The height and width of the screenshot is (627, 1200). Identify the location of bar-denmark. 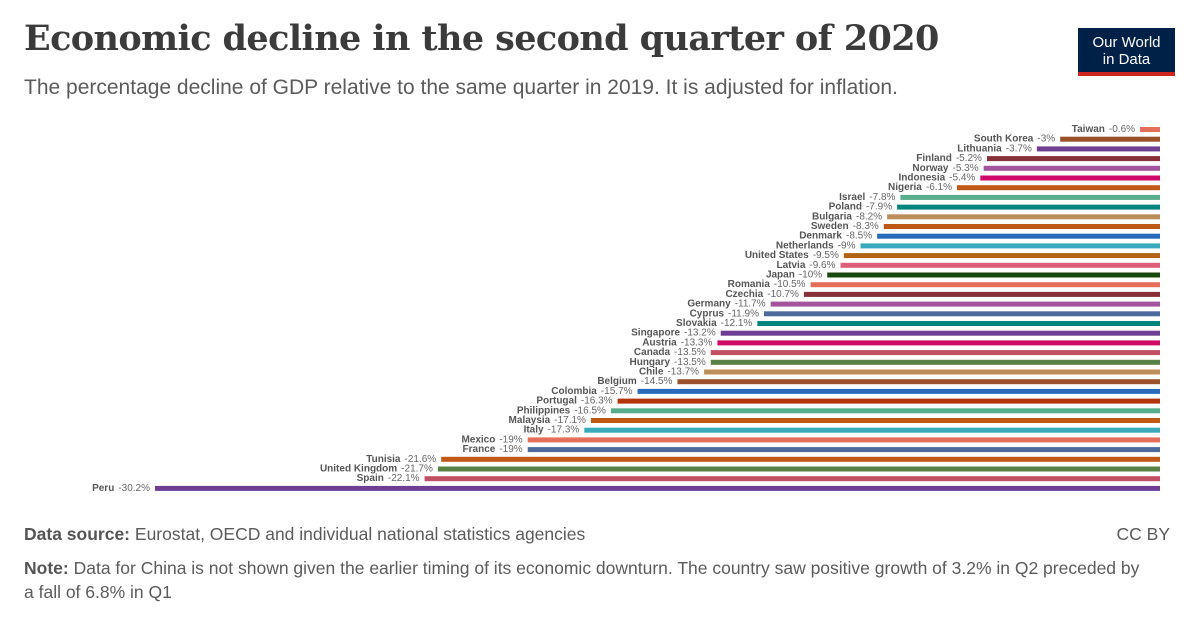
(1018, 236).